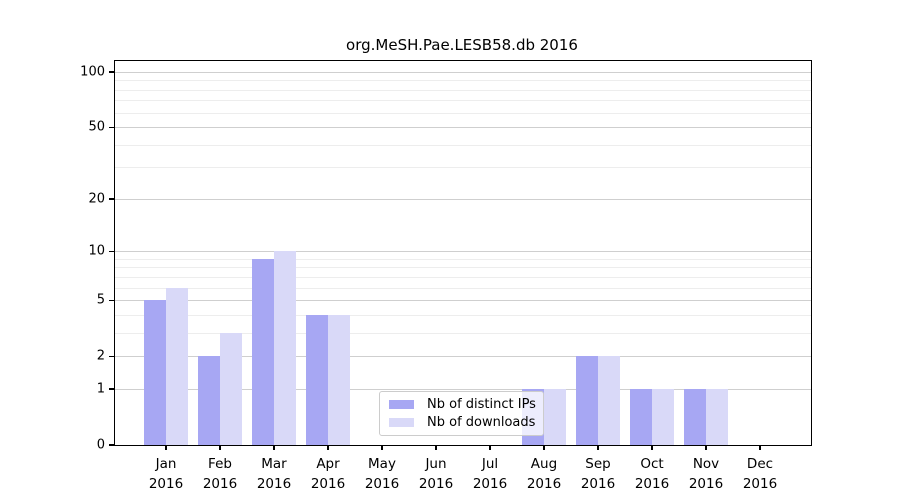 This screenshot has width=900, height=500. I want to click on legend-label-downloads: Nb of downloads, so click(481, 422).